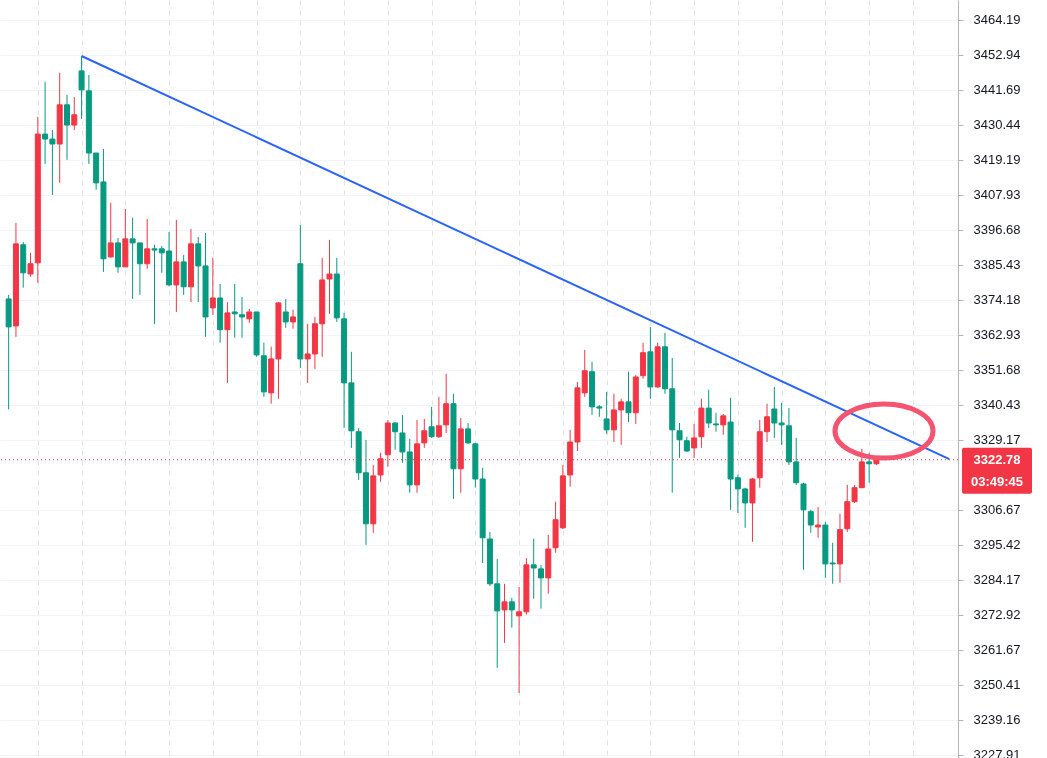 This screenshot has height=758, width=1047. What do you see at coordinates (997, 481) in the screenshot?
I see `text: 03:49:45` at bounding box center [997, 481].